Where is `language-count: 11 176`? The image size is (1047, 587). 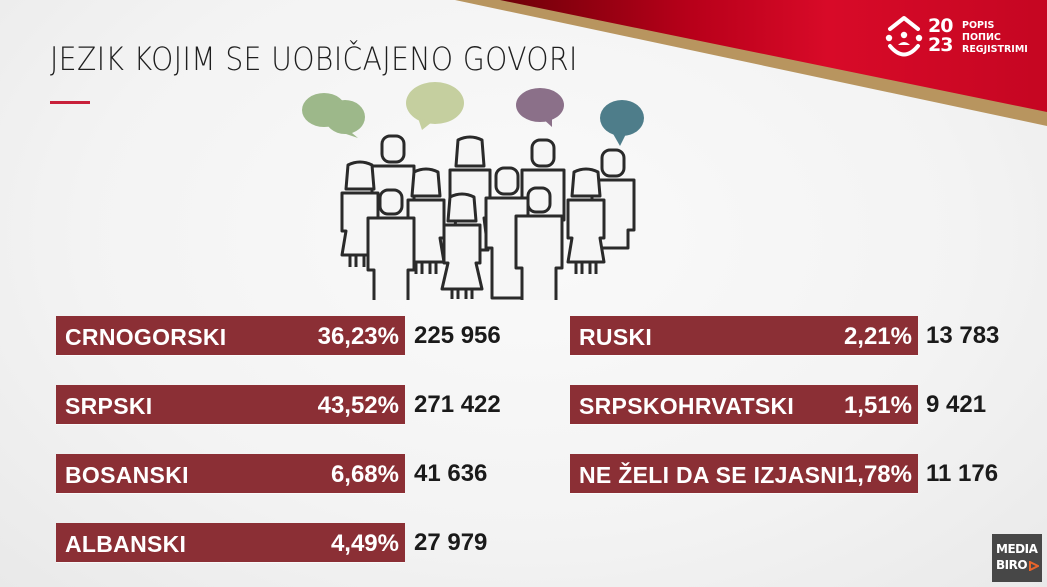
language-count: 11 176 is located at coordinates (962, 473).